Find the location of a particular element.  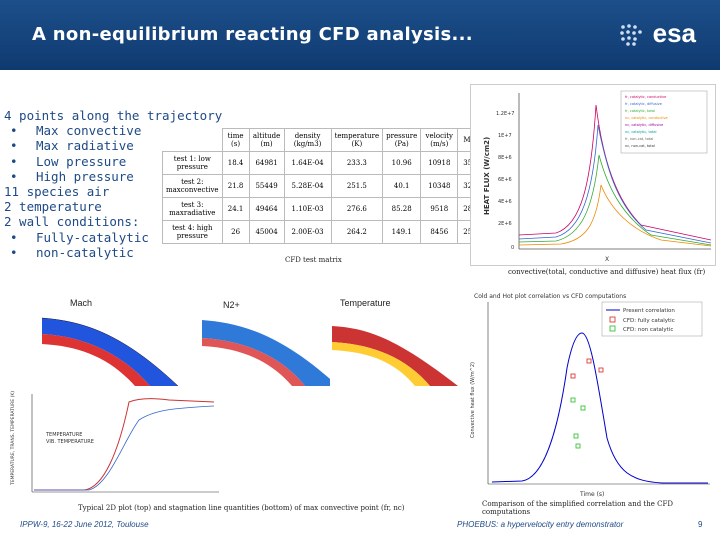

y-tick-label: 2E+6 is located at coordinates (505, 224).